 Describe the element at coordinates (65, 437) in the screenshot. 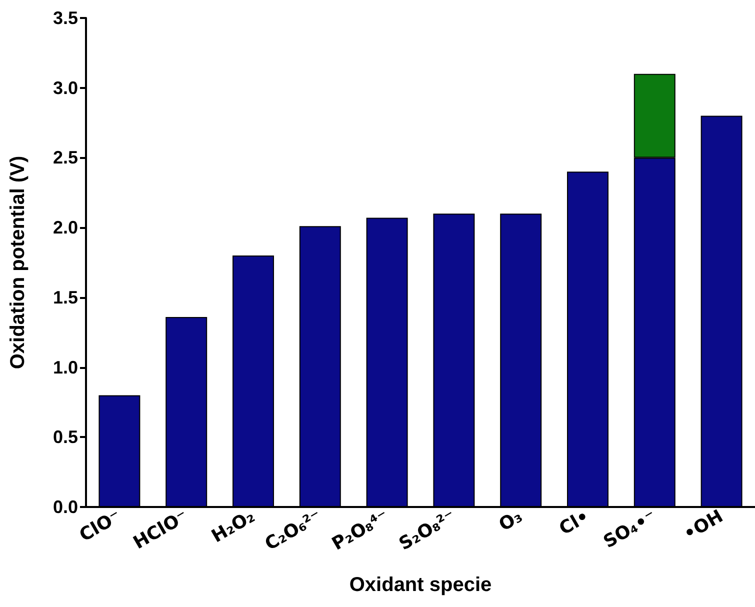

I see `y-tick-label: 0.5` at that location.